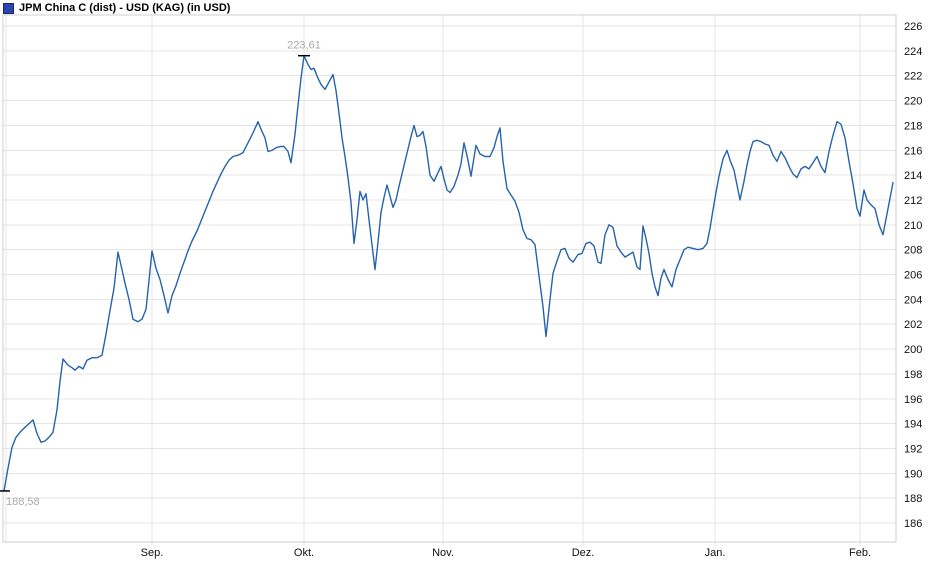  What do you see at coordinates (443, 553) in the screenshot?
I see `x-axis-label: Nov.` at bounding box center [443, 553].